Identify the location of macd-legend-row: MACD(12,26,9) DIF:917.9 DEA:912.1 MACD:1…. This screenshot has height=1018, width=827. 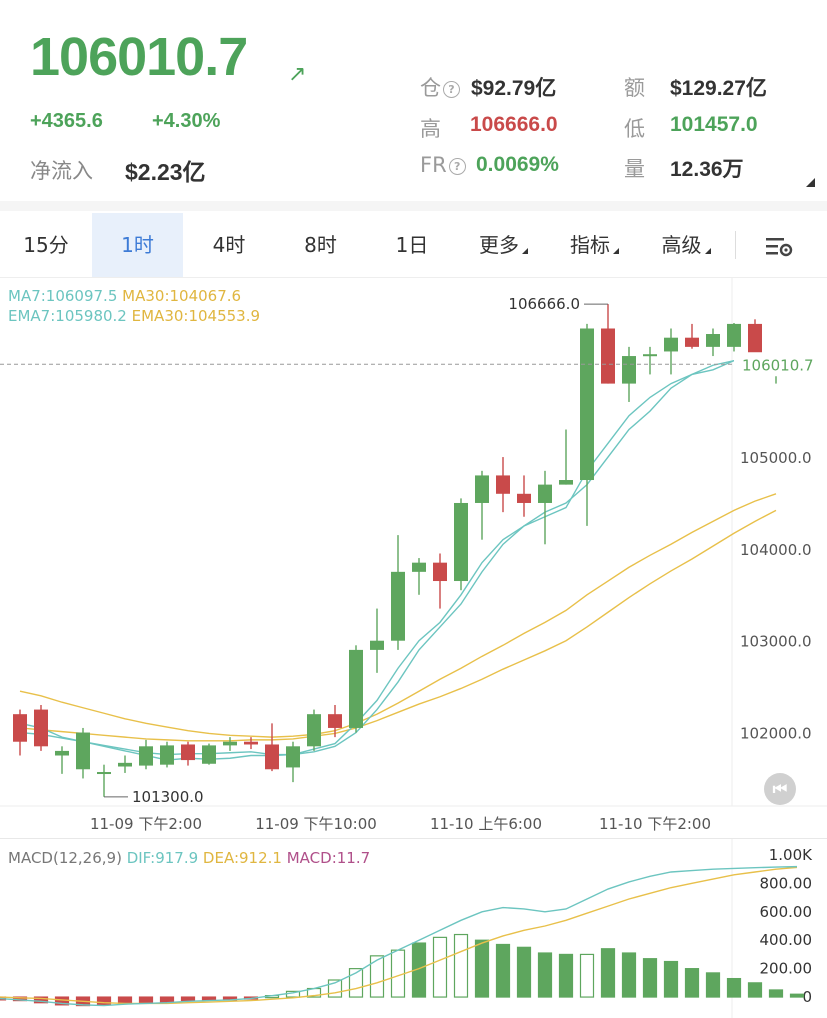
(189, 858).